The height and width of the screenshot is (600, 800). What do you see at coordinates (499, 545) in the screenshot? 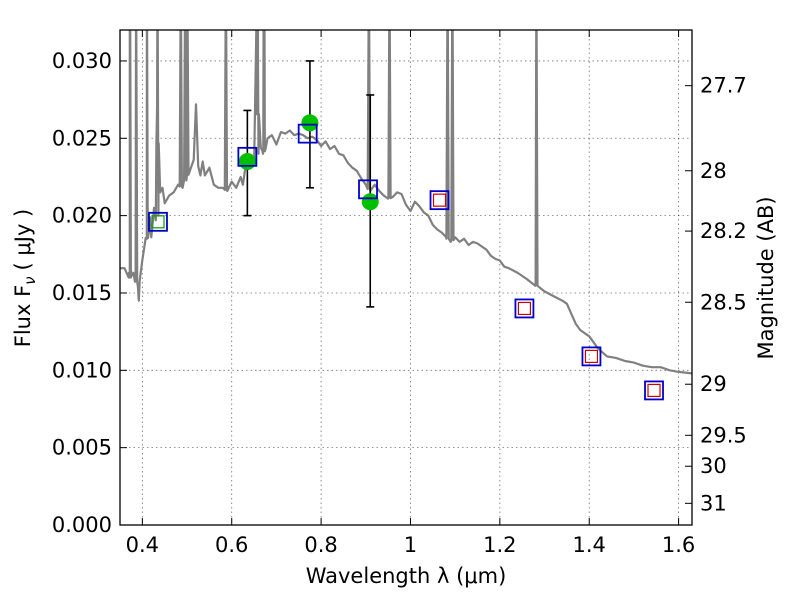
I see `x-tick-label: 1.2` at bounding box center [499, 545].